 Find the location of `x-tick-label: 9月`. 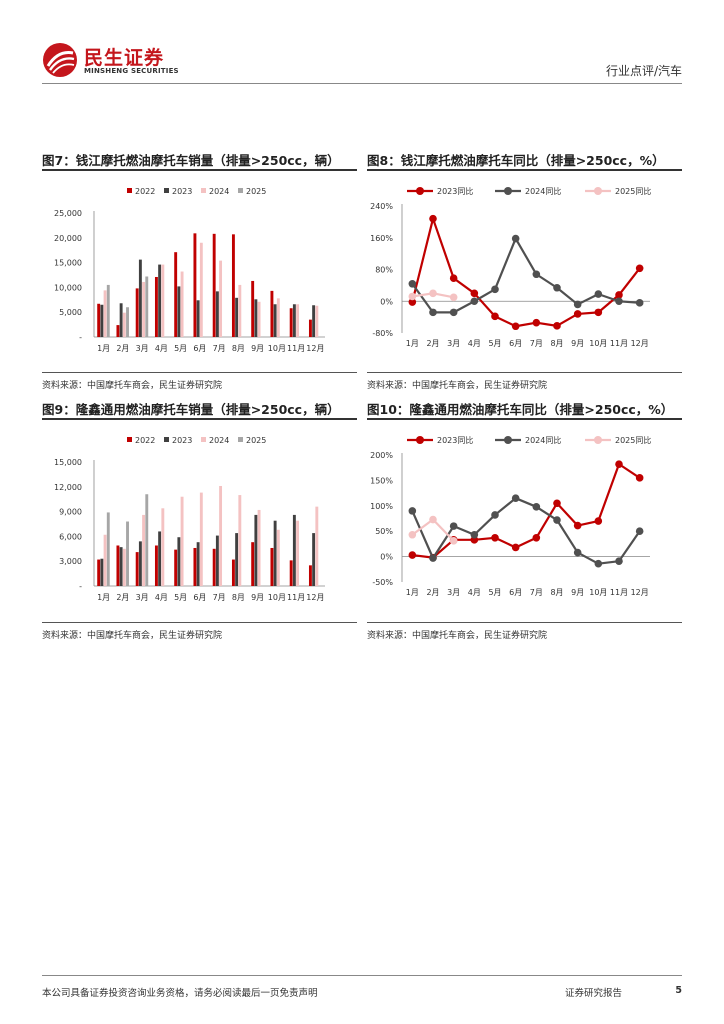

x-tick-label: 9月 is located at coordinates (257, 348).